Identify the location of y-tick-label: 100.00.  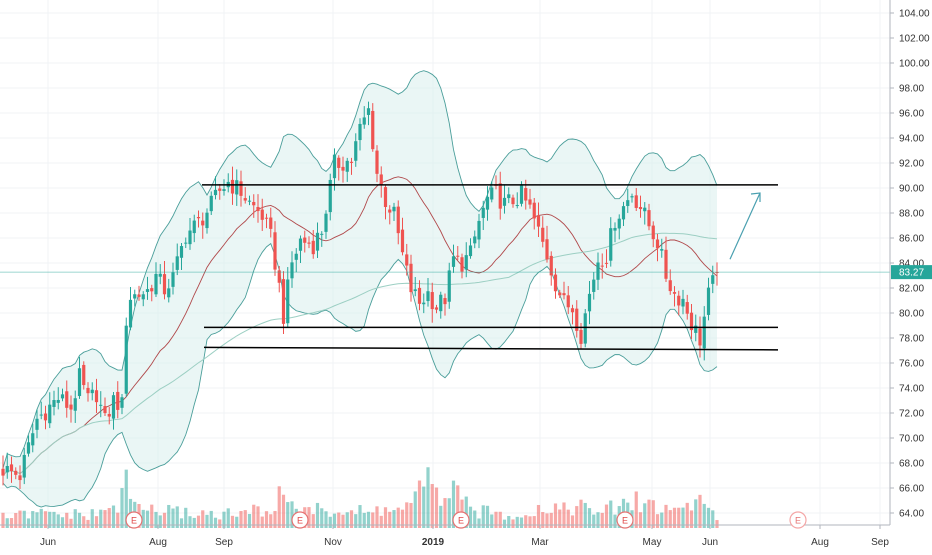
(914, 64).